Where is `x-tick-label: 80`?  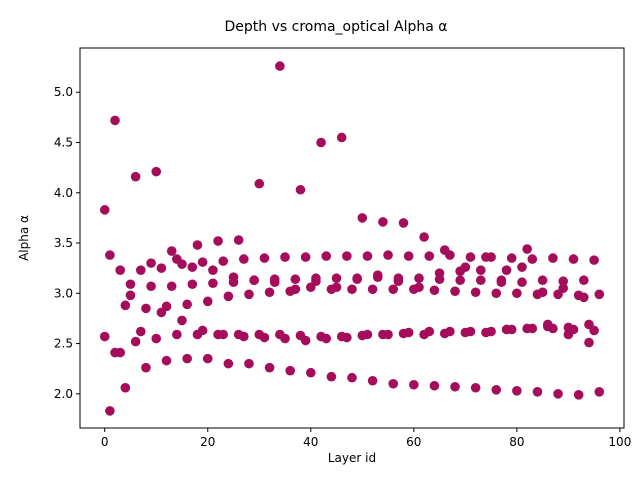 x-tick-label: 80 is located at coordinates (516, 442).